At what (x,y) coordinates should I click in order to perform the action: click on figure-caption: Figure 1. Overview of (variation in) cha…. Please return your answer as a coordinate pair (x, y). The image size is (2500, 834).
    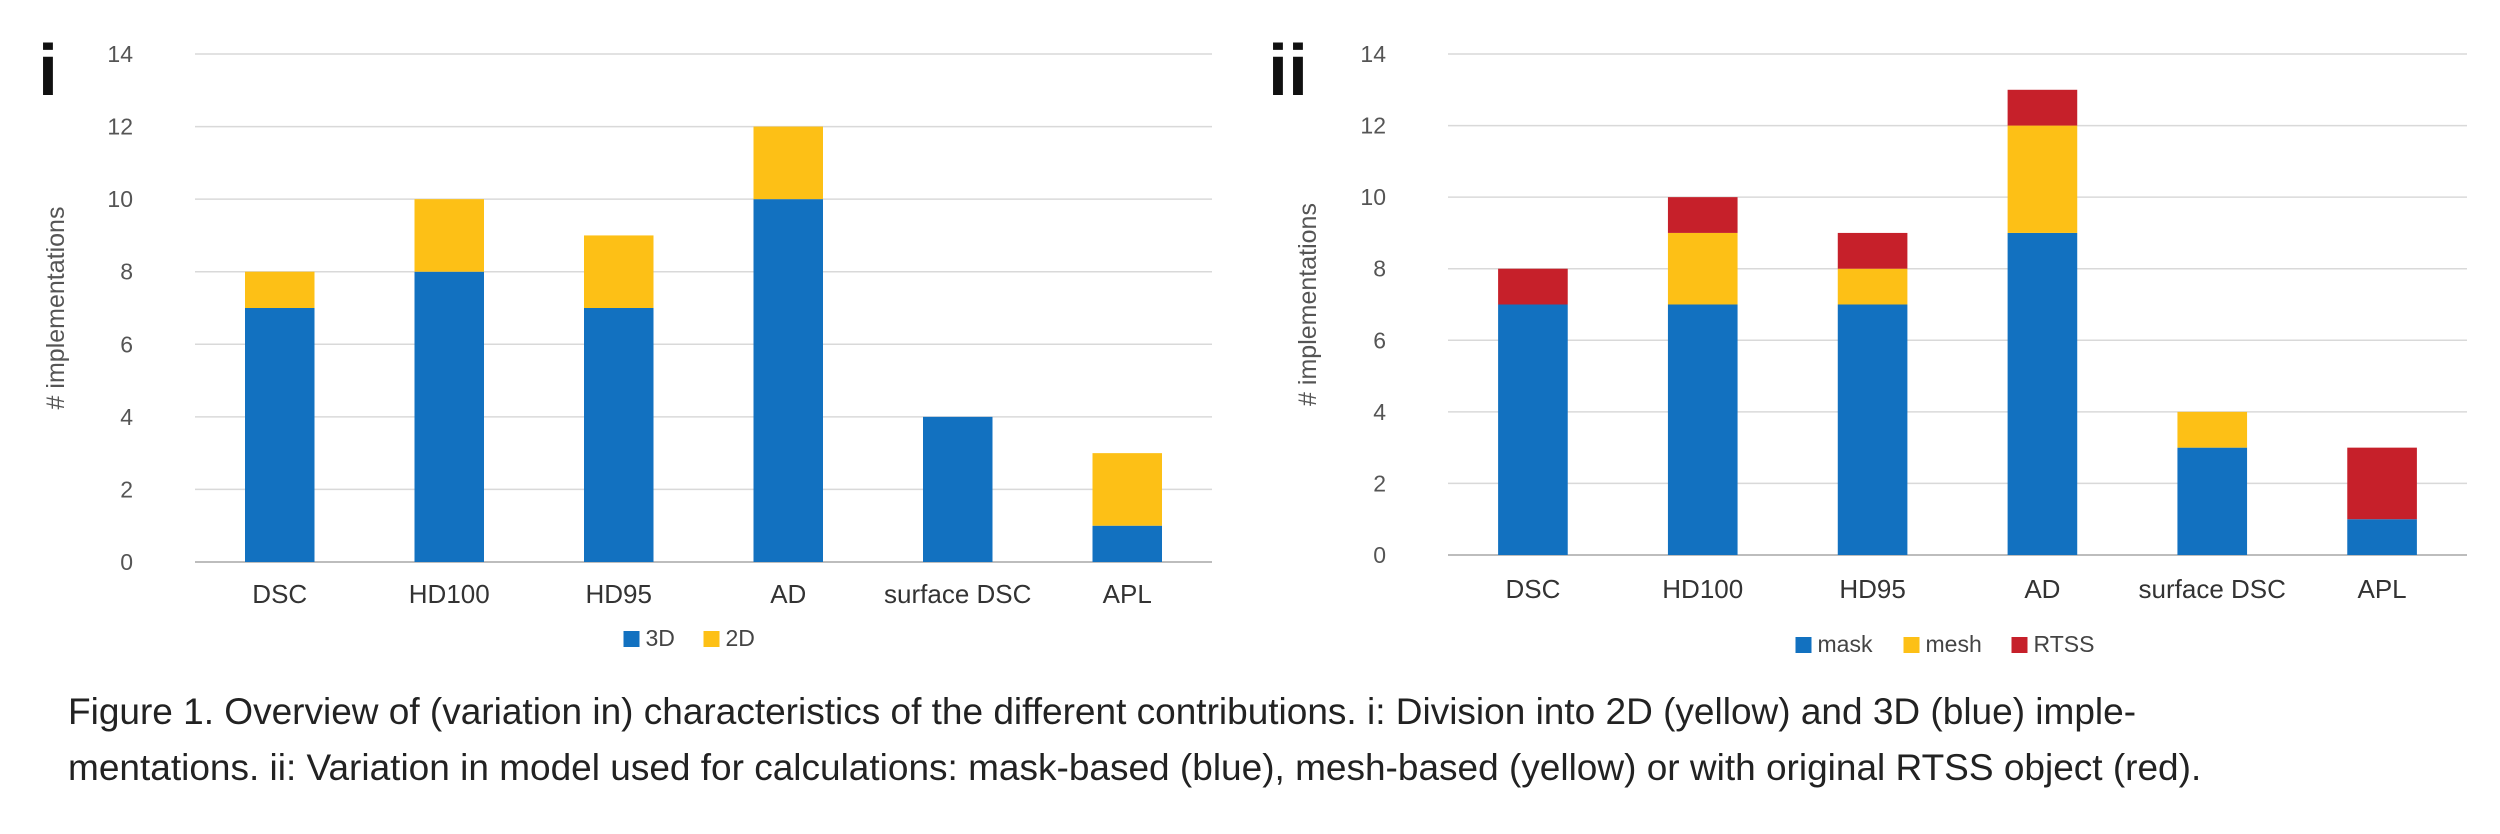
    Looking at the image, I should click on (1278, 740).